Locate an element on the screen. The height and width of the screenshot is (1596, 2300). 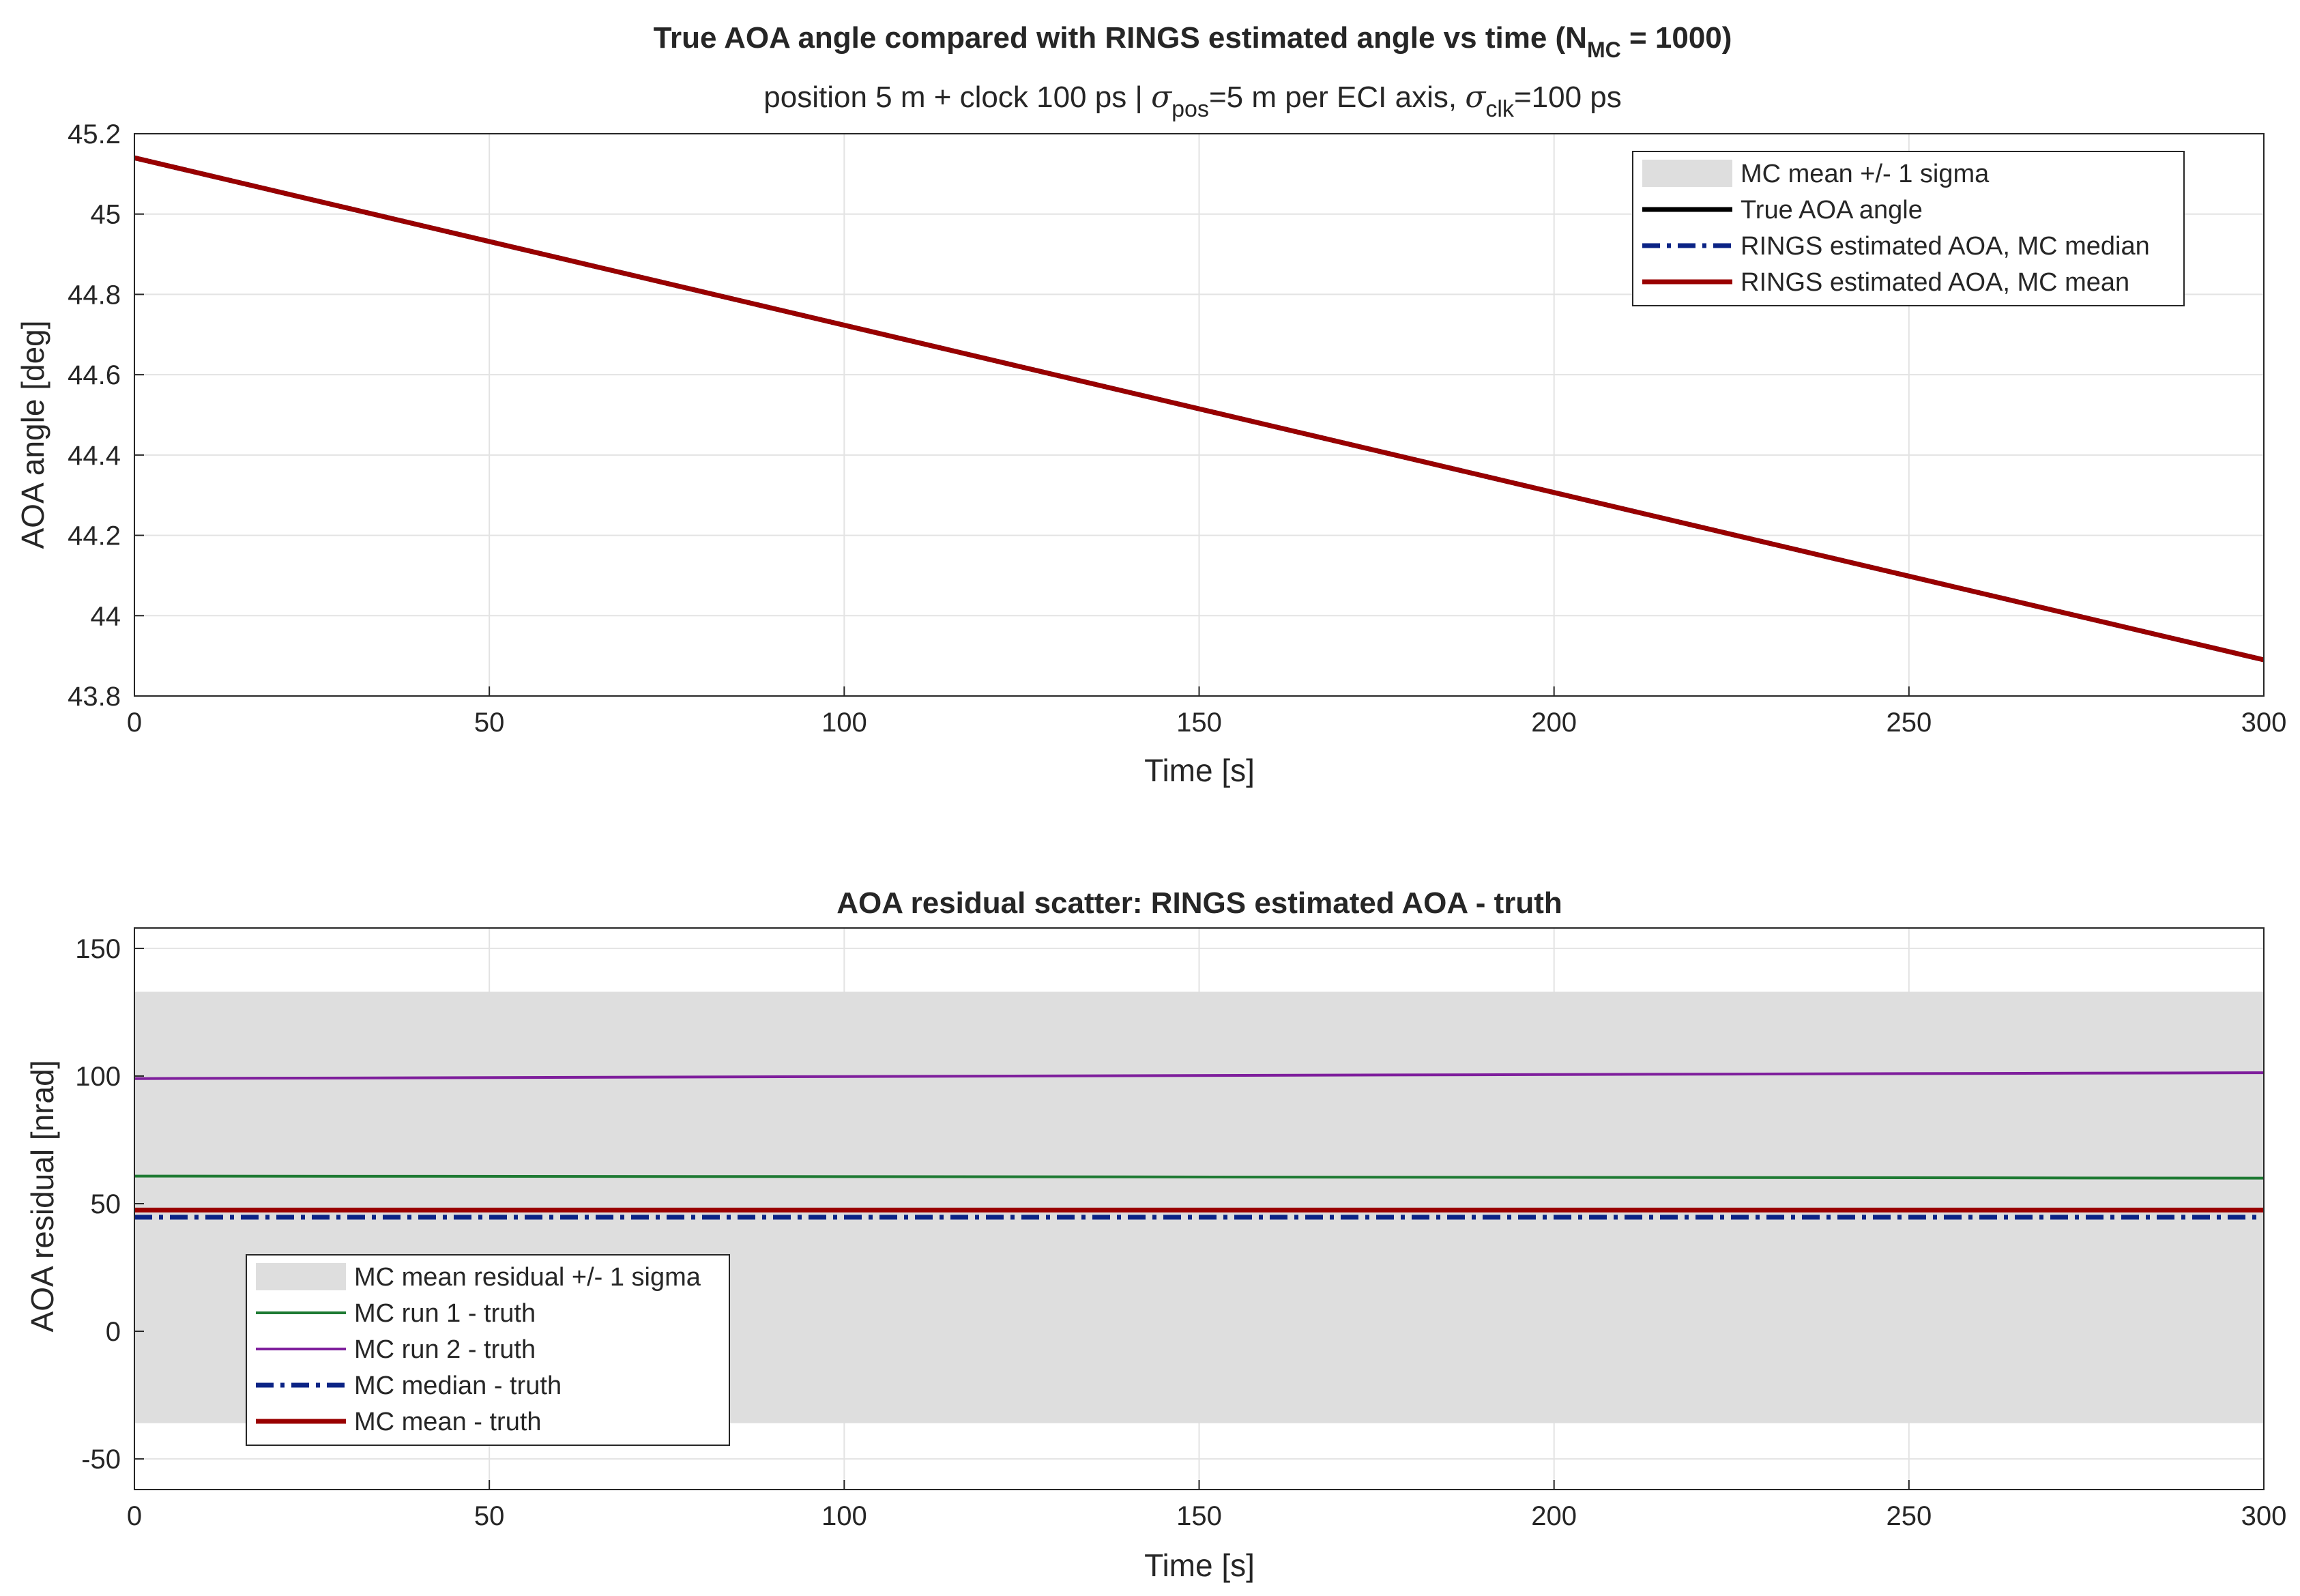
y-tick-label: 45.2 is located at coordinates (94, 134).